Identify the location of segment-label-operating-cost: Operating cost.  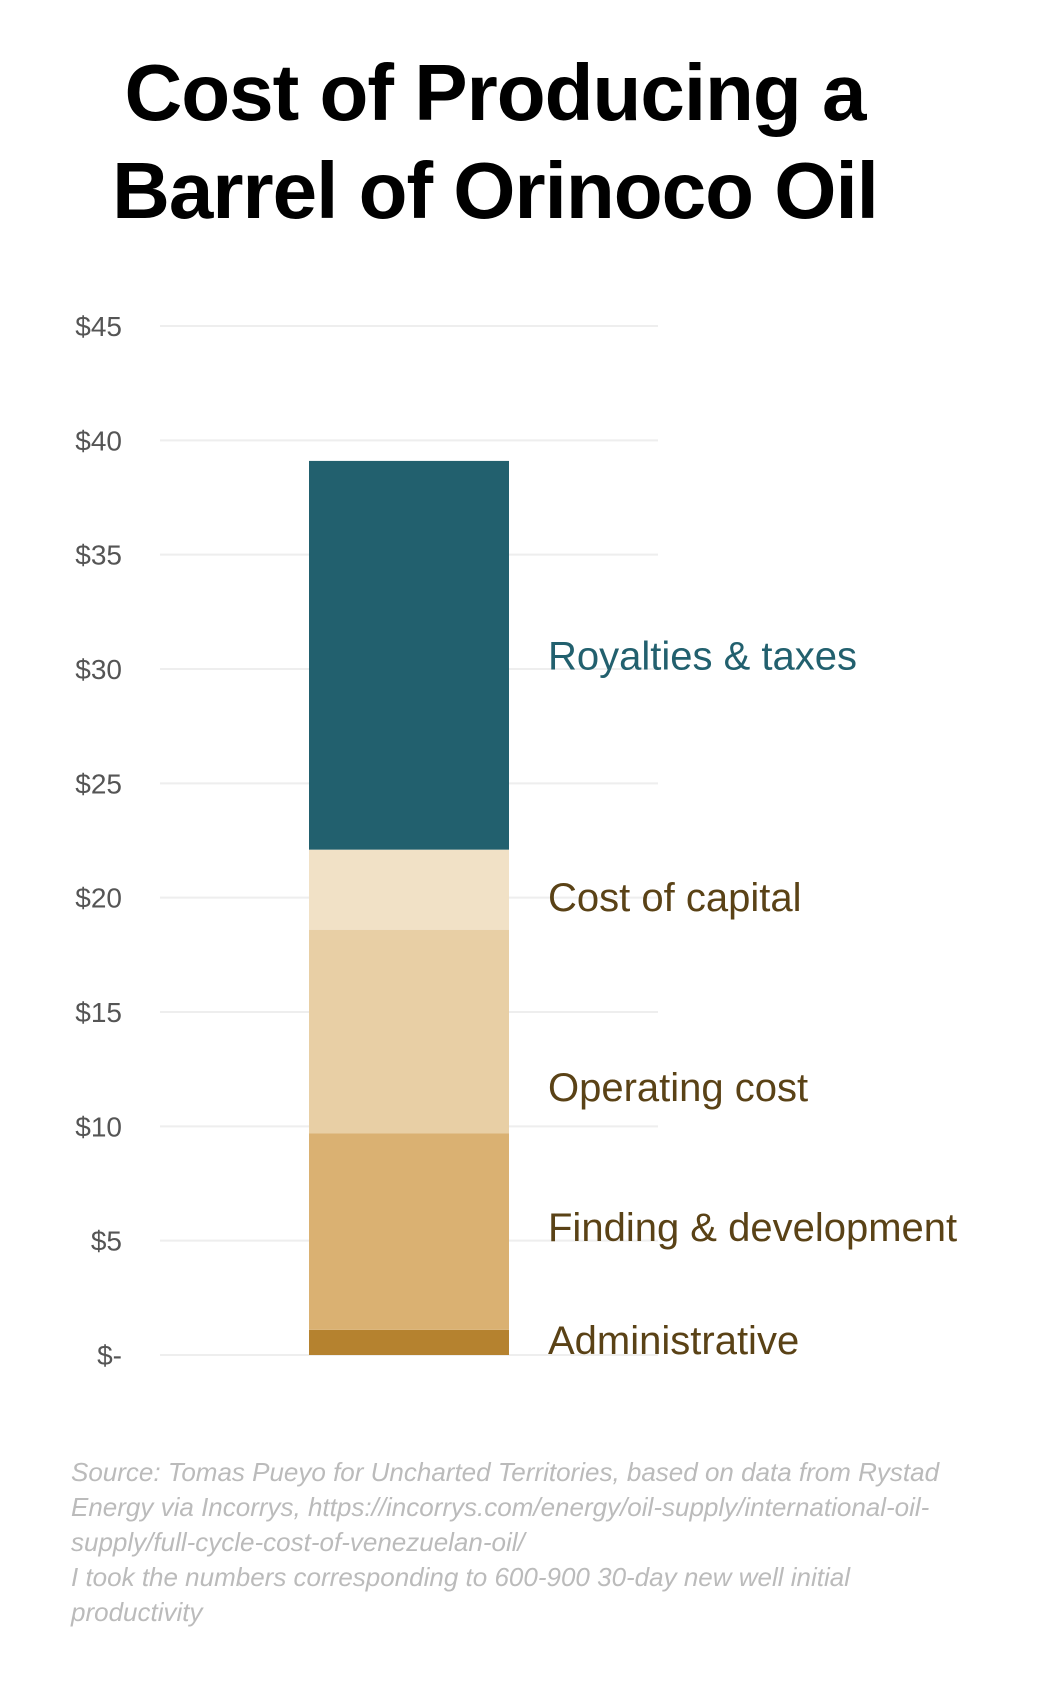
(678, 1088).